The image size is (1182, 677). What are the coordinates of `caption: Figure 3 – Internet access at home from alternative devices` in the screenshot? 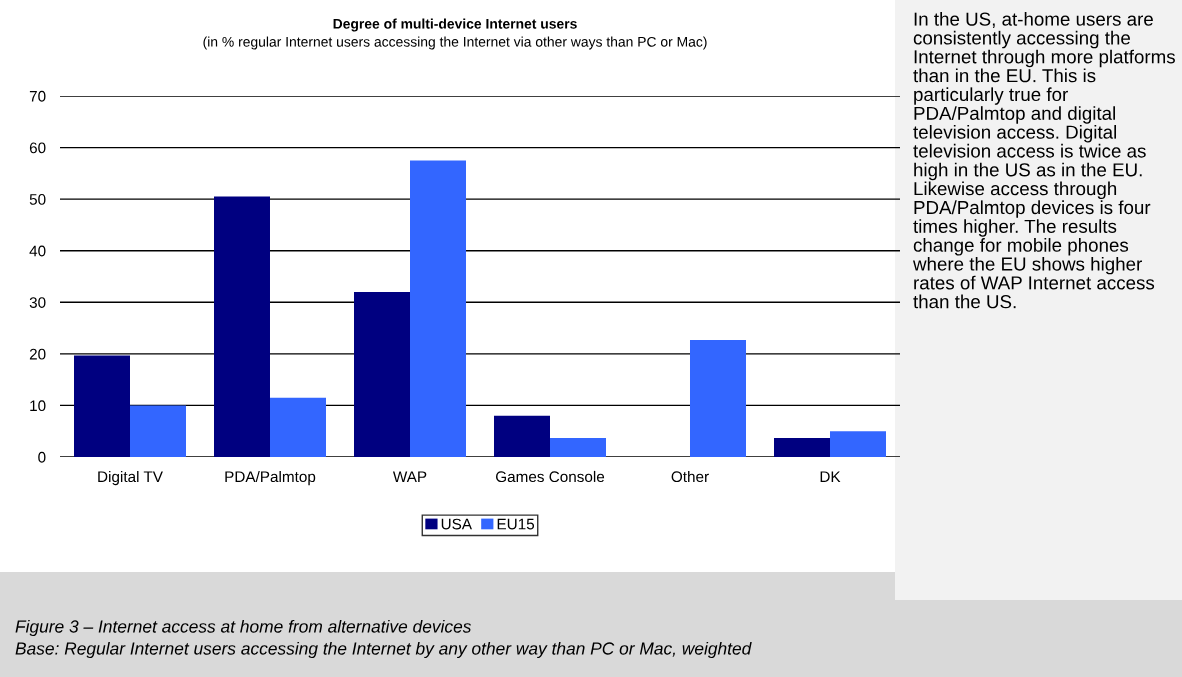 It's located at (243, 628).